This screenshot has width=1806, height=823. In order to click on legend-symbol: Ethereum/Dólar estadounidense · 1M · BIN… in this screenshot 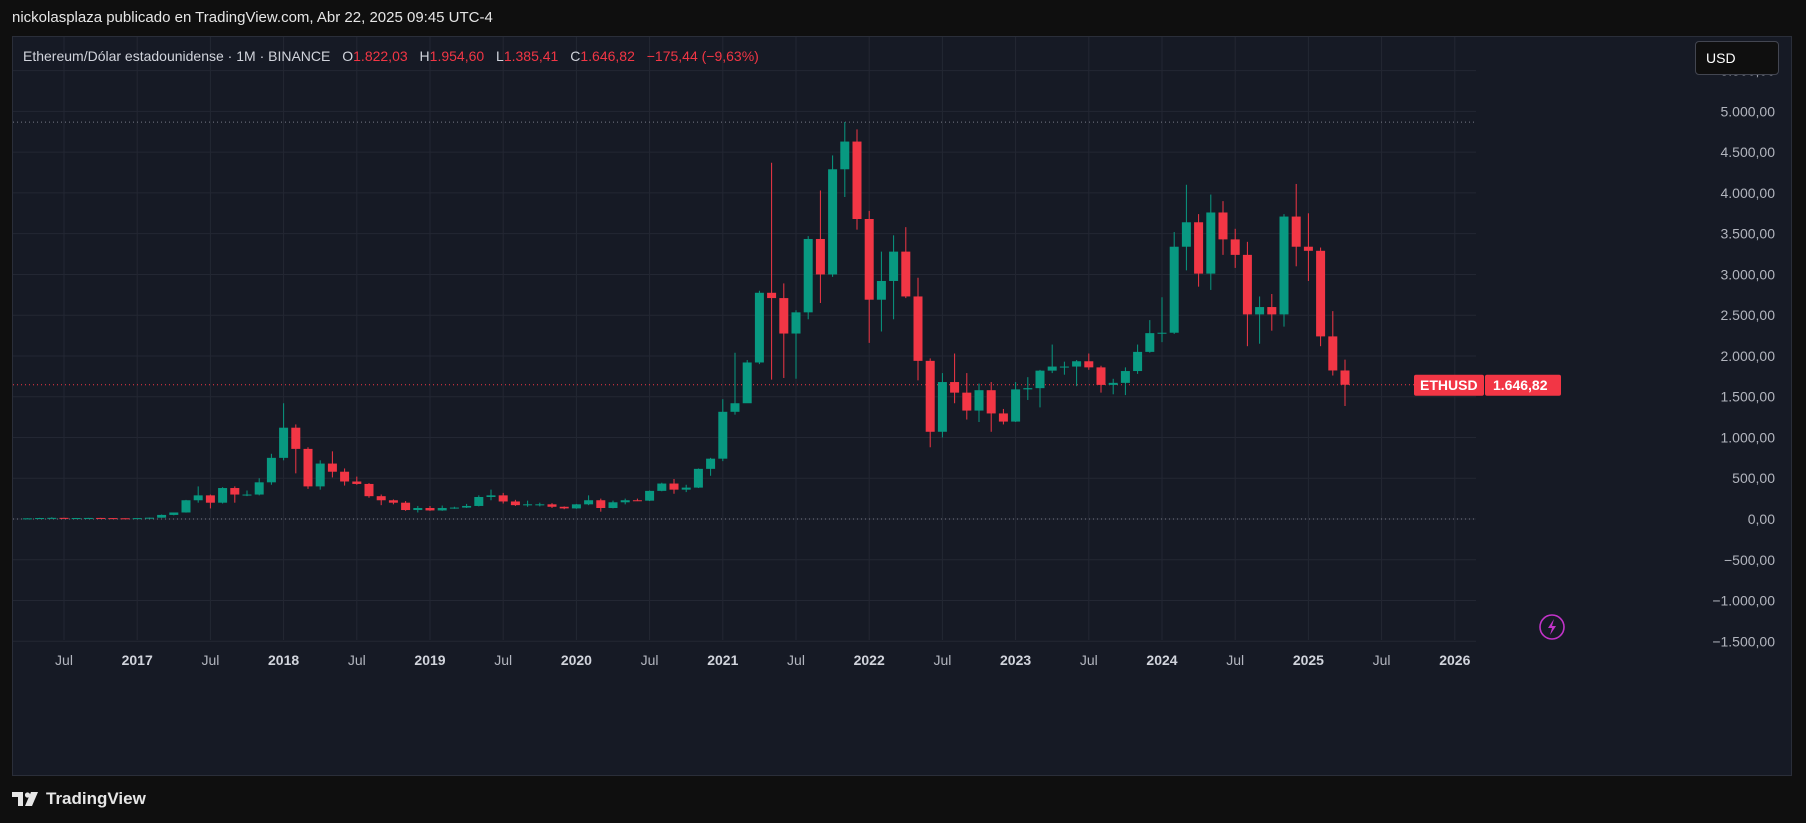, I will do `click(177, 56)`.